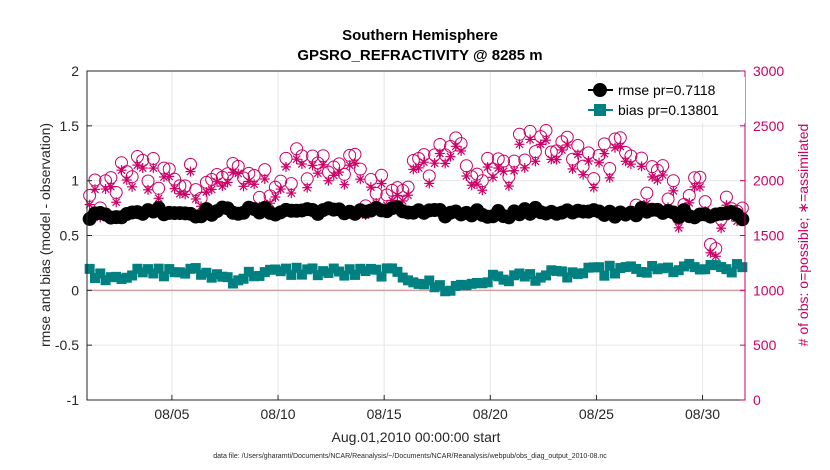 Image resolution: width=830 pixels, height=470 pixels. What do you see at coordinates (600, 110) in the screenshot?
I see `legend-bias-marker` at bounding box center [600, 110].